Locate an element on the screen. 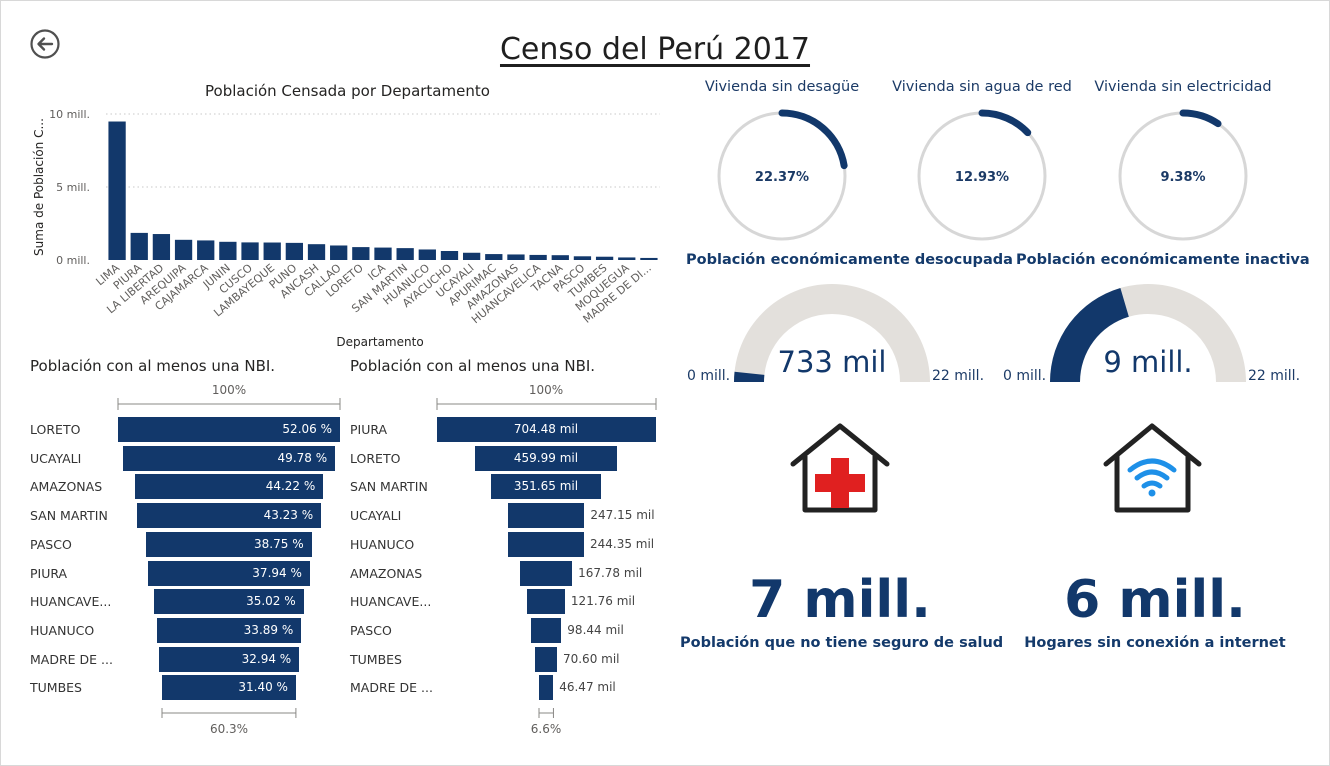 Image resolution: width=1330 pixels, height=766 pixels. funnel-category-label: PIURA is located at coordinates (369, 429).